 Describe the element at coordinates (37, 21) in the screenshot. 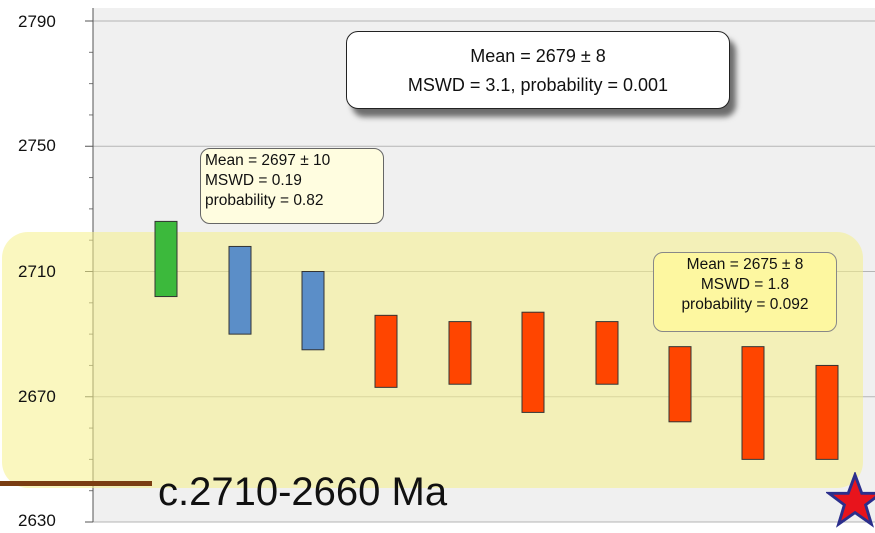

I see `y-tick-label-2790: 2790` at that location.